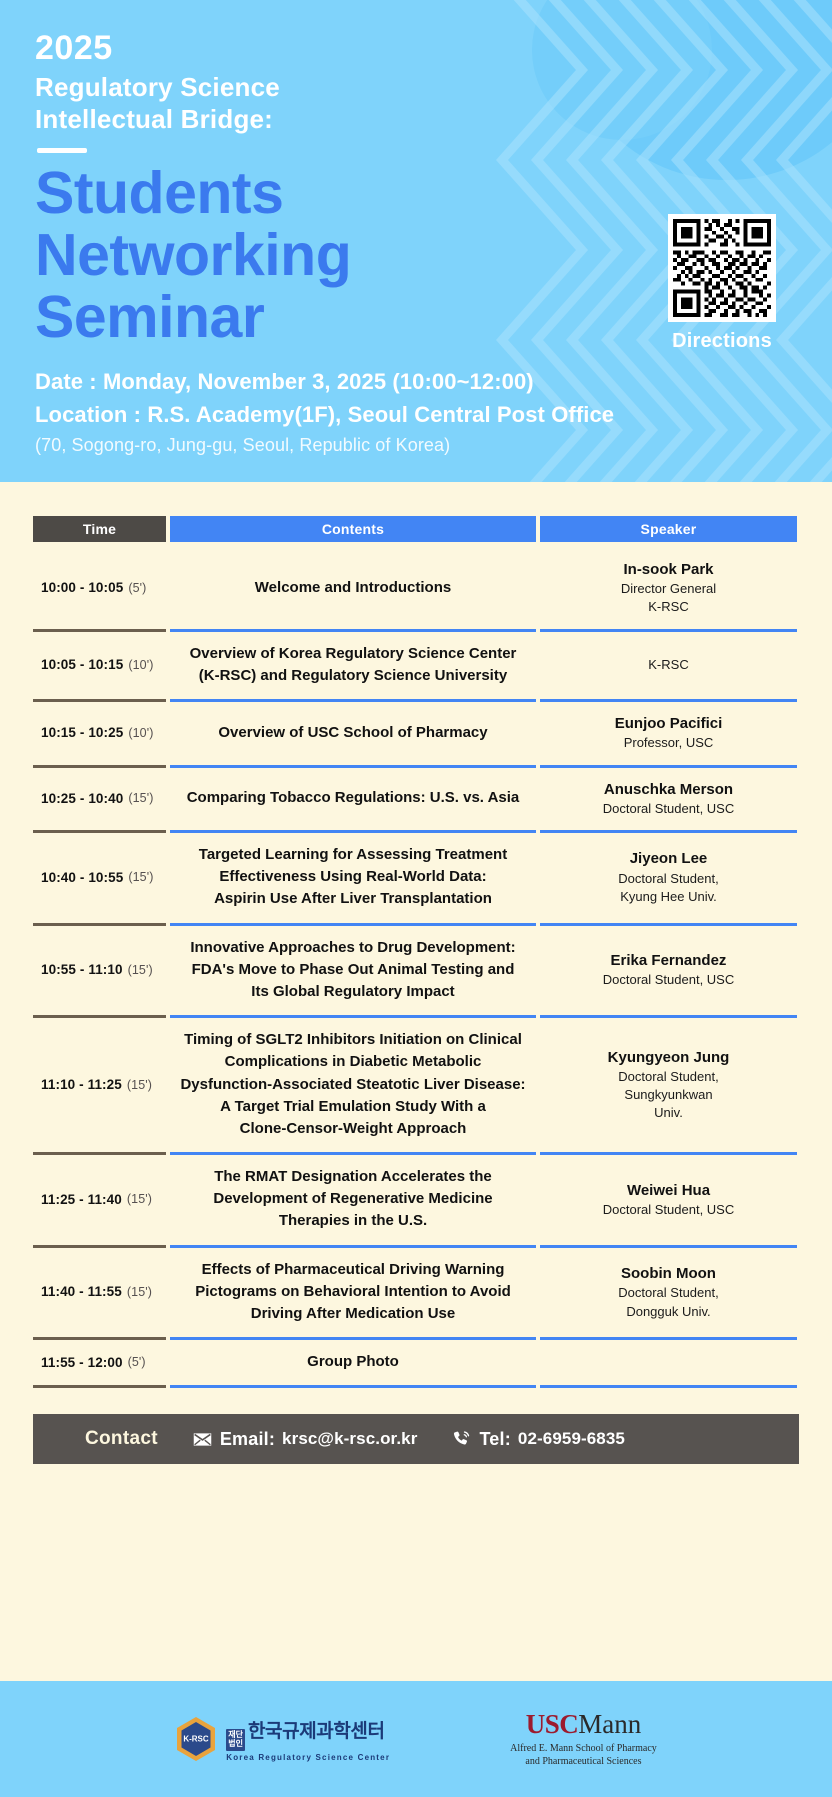 This screenshot has height=1797, width=832. What do you see at coordinates (583, 1748) in the screenshot?
I see `usc-school-line-1: Alfred E. Mann School of Pharmacy` at bounding box center [583, 1748].